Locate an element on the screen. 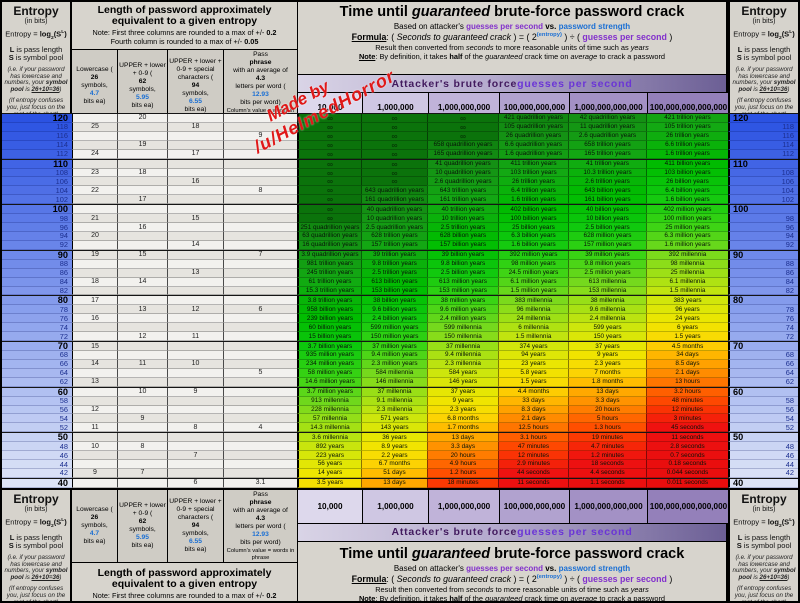 Image resolution: width=800 pixels, height=603 pixels. crack-time-cell: 1.2 minutes is located at coordinates (607, 456).